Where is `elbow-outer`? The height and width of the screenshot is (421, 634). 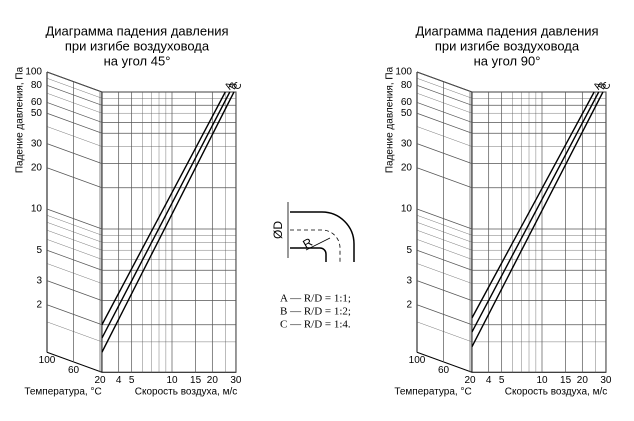 elbow-outer is located at coordinates (322, 236).